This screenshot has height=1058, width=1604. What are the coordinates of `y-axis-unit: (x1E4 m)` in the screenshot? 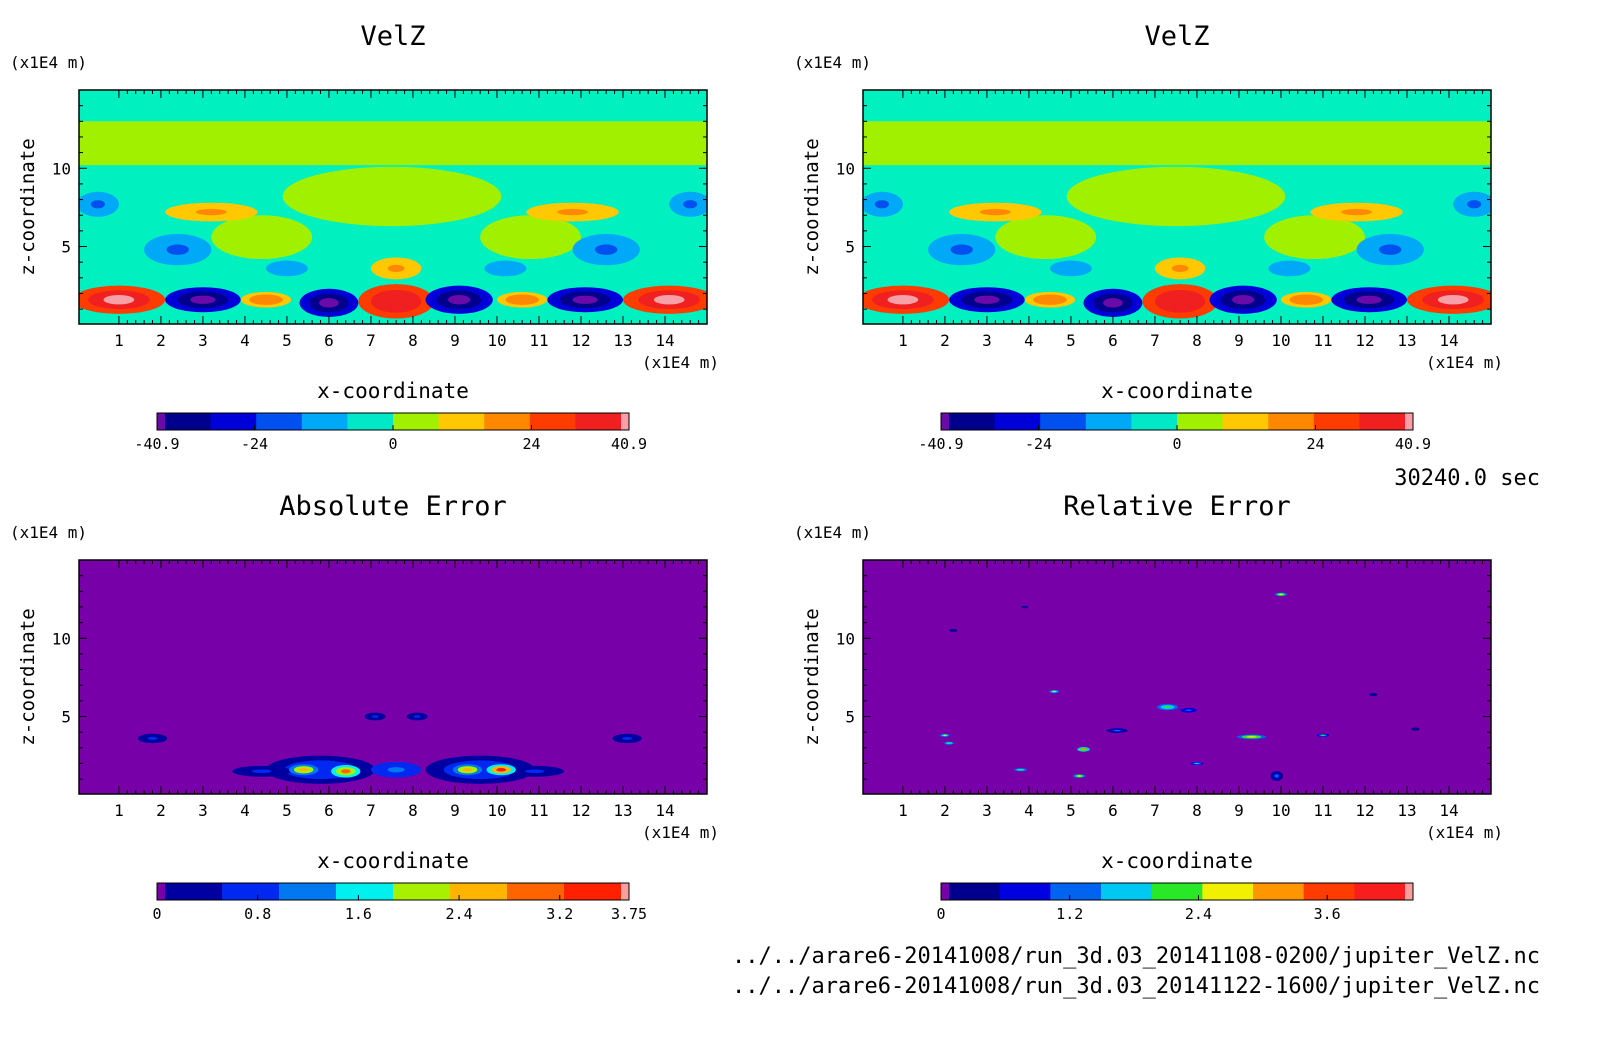 It's located at (832, 62).